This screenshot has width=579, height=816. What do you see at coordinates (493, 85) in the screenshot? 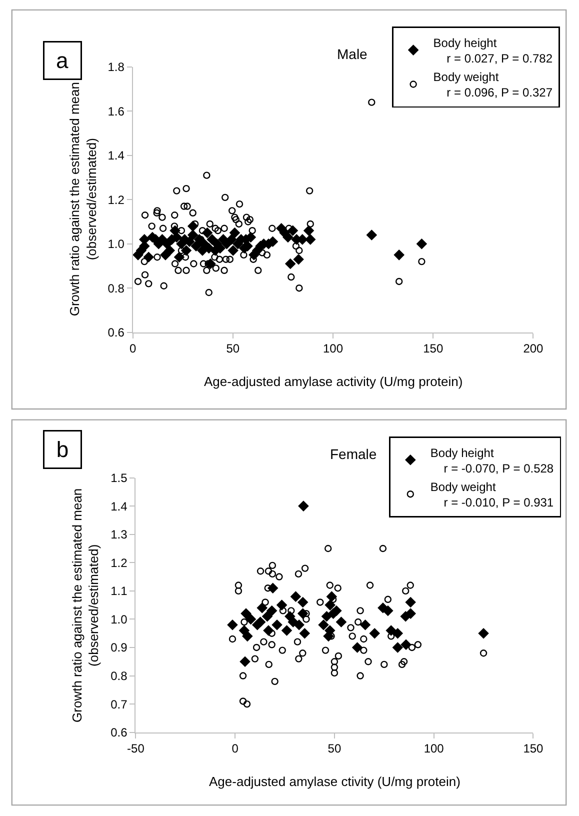
I see `legend-label: Body weight r = 0.096, P = 0.327` at bounding box center [493, 85].